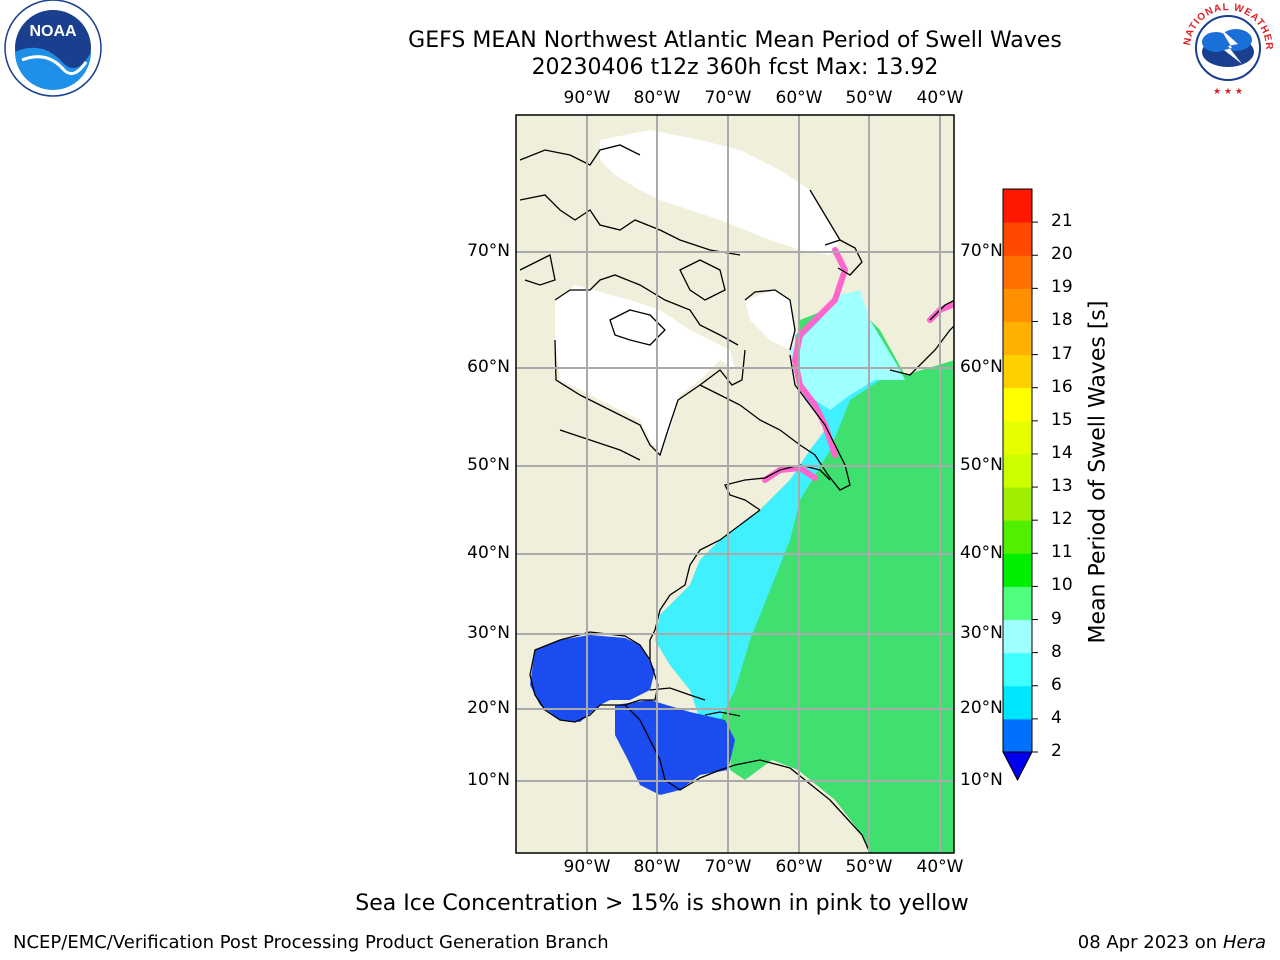 This screenshot has width=1280, height=960. What do you see at coordinates (1062, 585) in the screenshot?
I see `colorbar-tick-label: 10` at bounding box center [1062, 585].